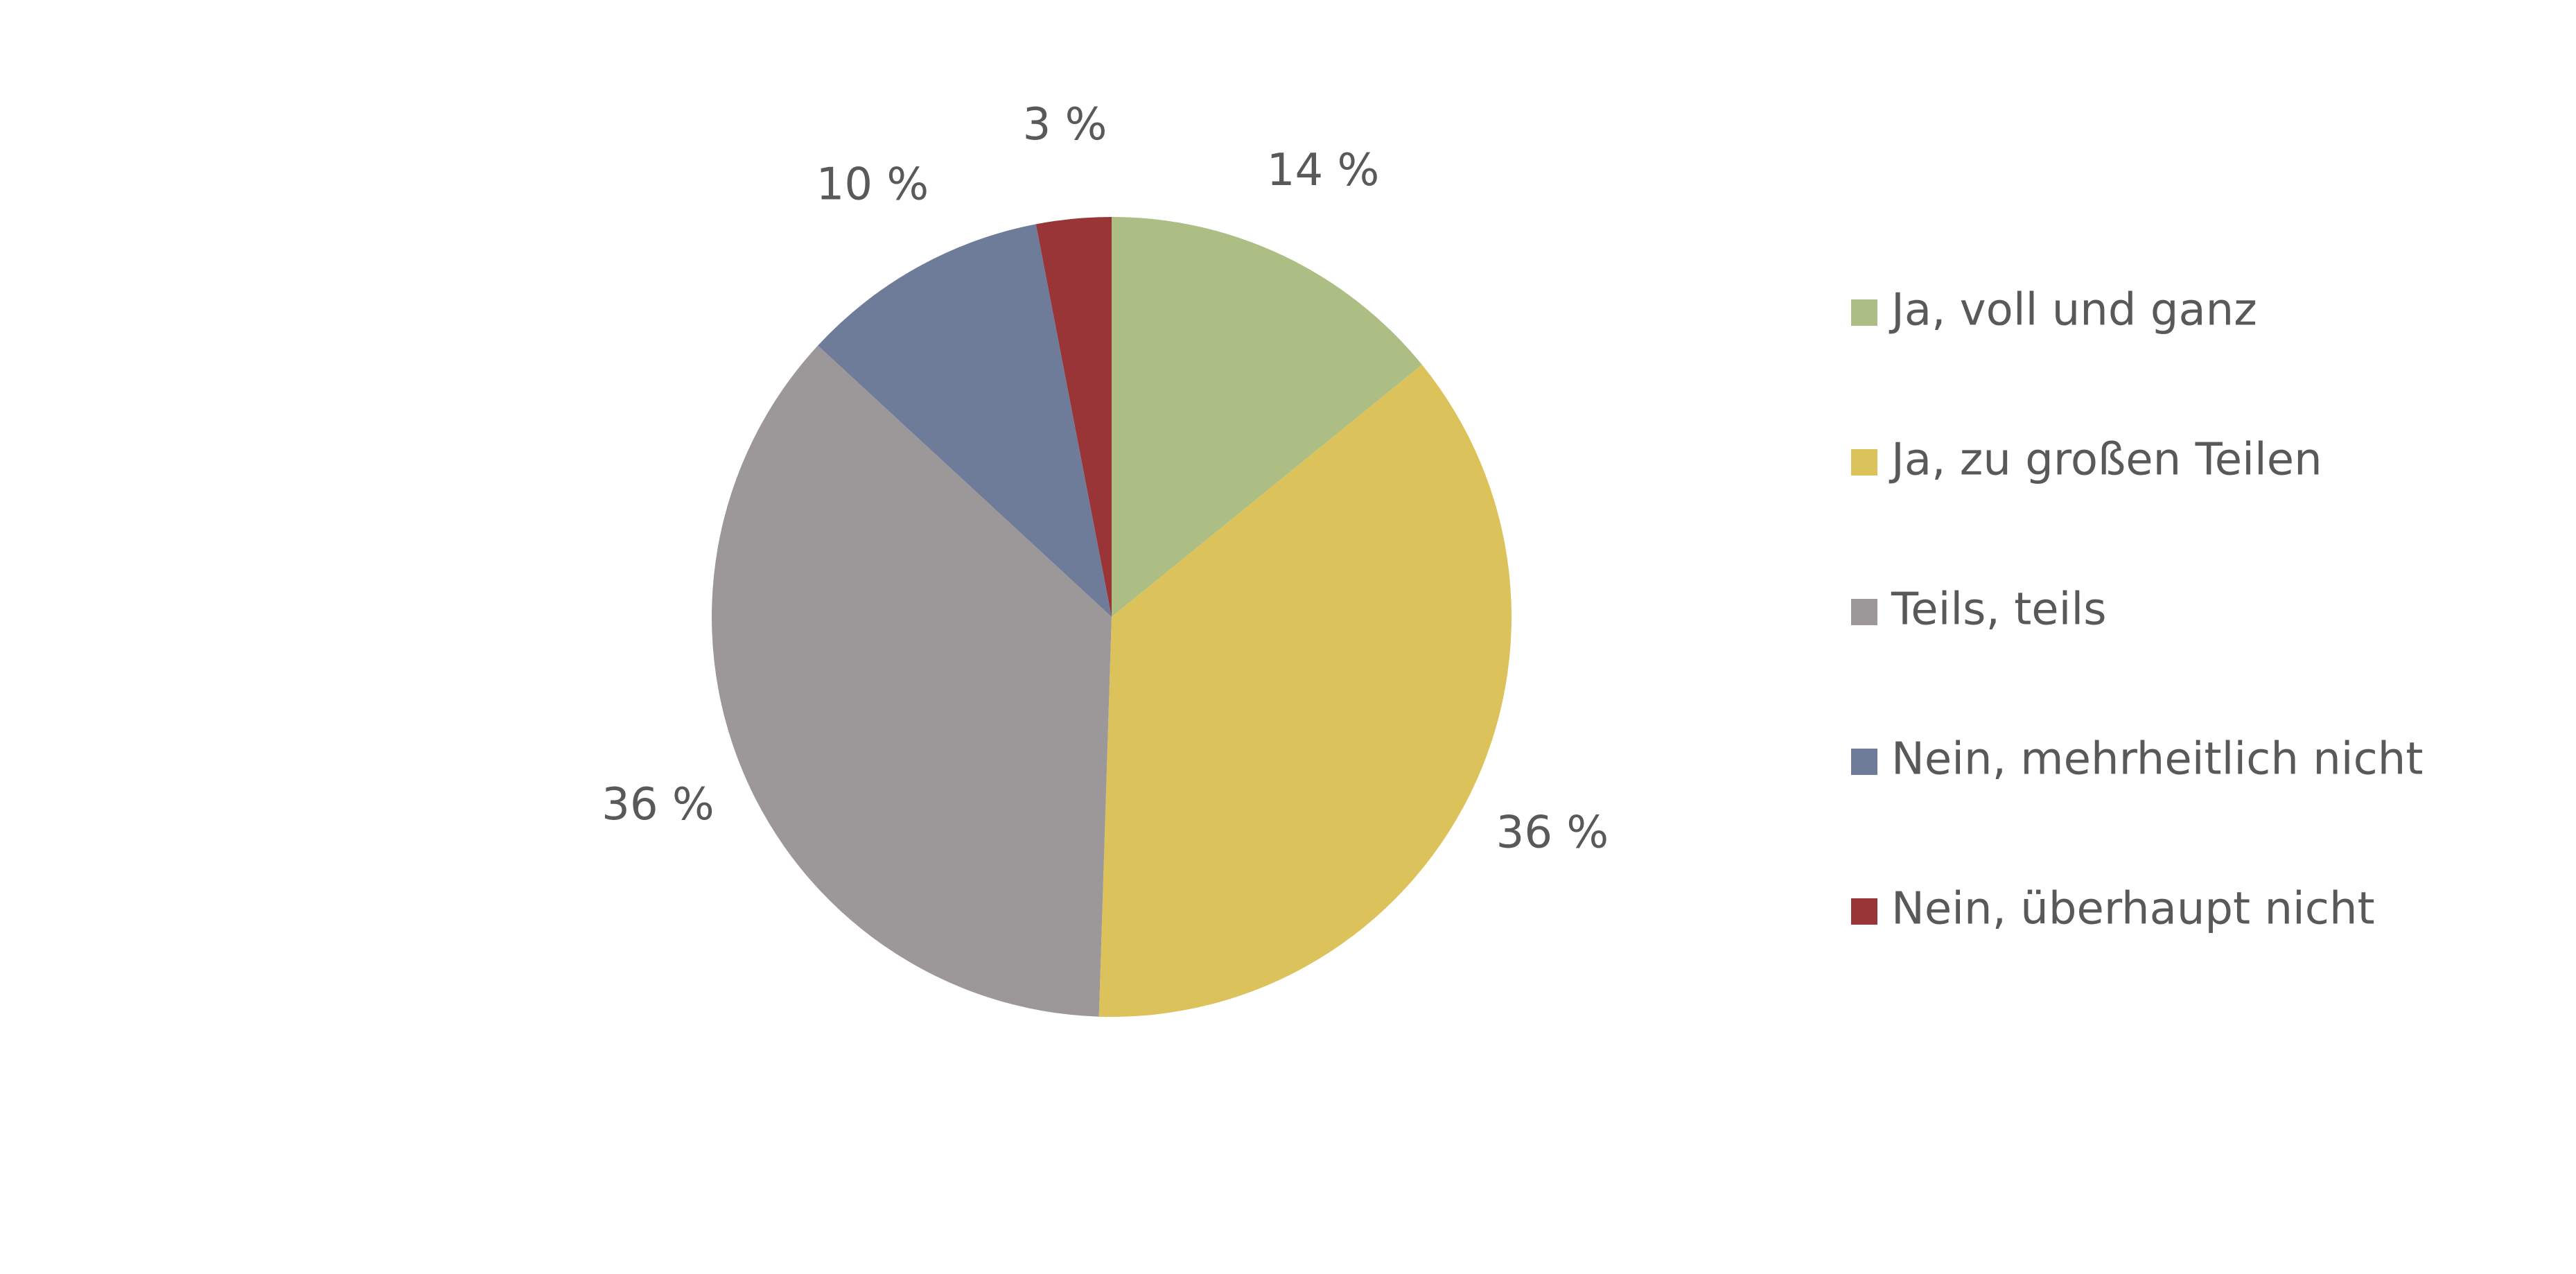 This screenshot has width=2576, height=1274. Describe the element at coordinates (2133, 909) in the screenshot. I see `legend-label: Nein, überhaupt nicht` at that location.